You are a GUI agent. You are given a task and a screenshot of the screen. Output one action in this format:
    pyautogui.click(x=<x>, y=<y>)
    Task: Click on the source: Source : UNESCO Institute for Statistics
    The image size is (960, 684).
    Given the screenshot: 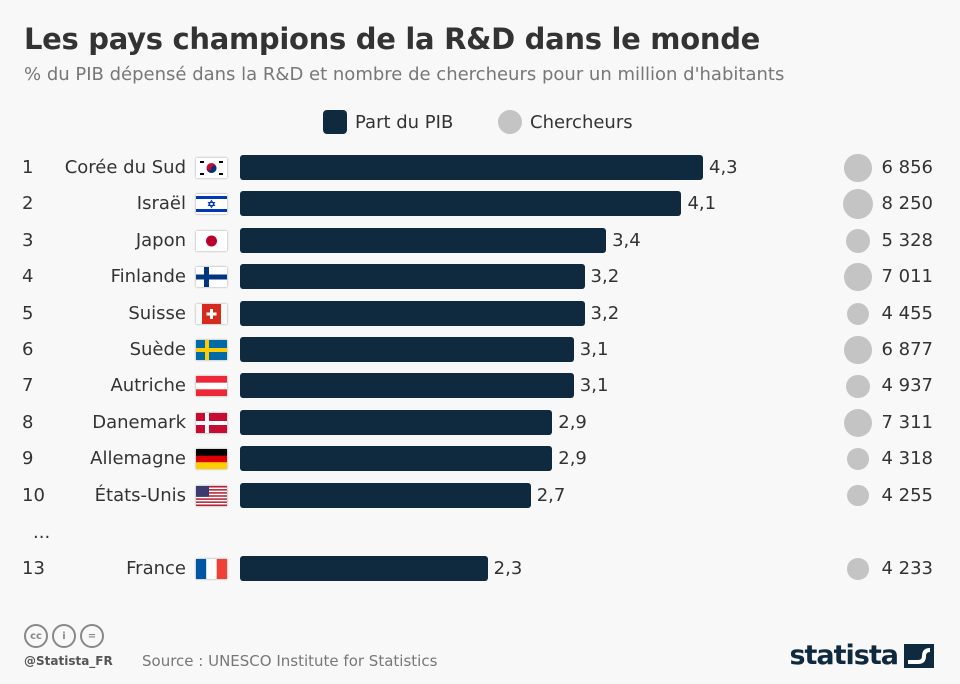 What is the action you would take?
    pyautogui.click(x=290, y=661)
    